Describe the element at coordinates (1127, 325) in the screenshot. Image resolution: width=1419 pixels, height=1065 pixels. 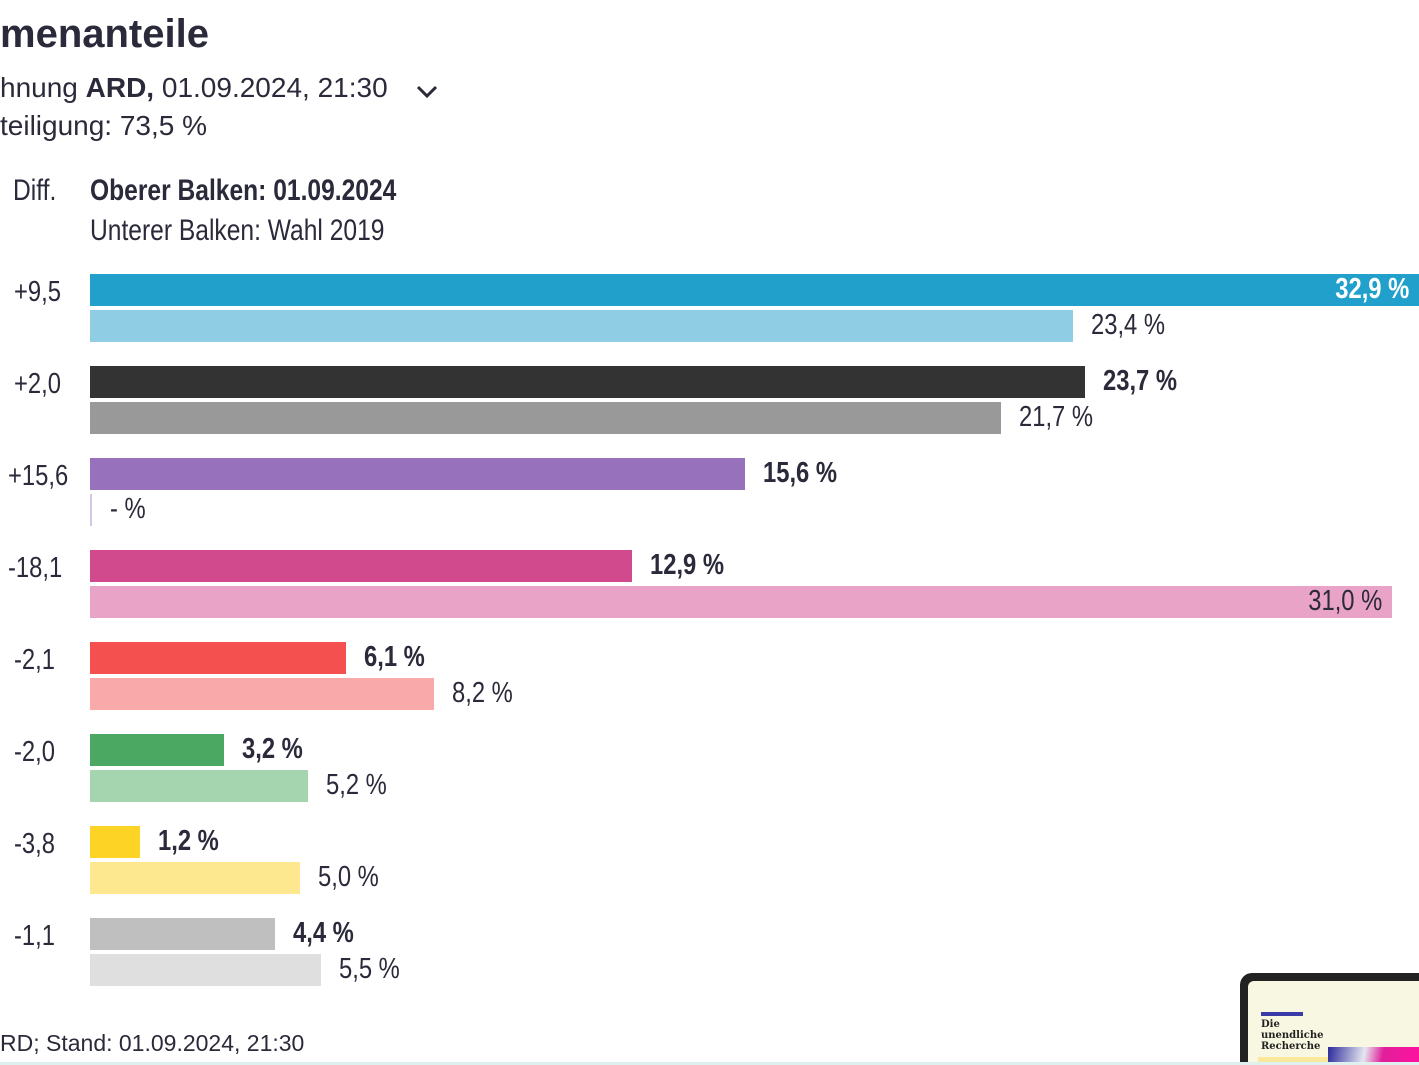
I see `bar-label-previous: 23,4 %` at that location.